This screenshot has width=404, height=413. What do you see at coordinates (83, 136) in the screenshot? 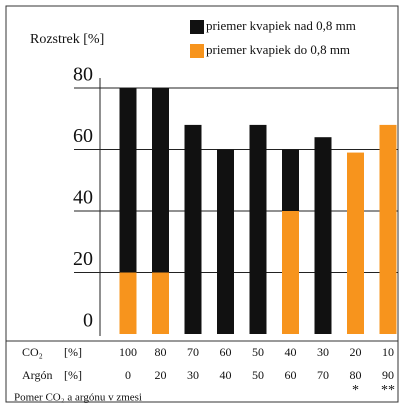
I see `y-tick-label: 60` at bounding box center [83, 136].